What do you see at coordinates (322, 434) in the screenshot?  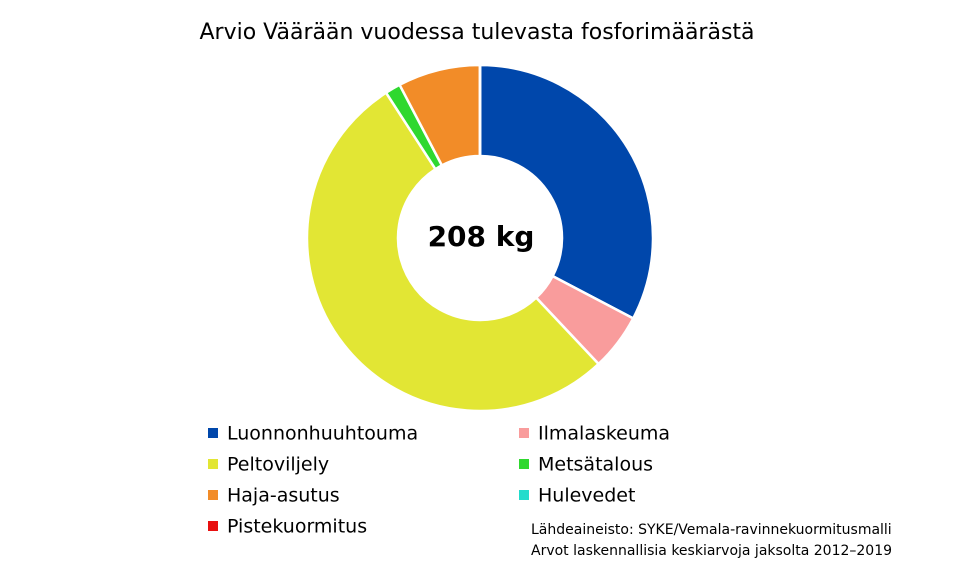 I see `legend-label: Luonnonhuuhtouma` at bounding box center [322, 434].